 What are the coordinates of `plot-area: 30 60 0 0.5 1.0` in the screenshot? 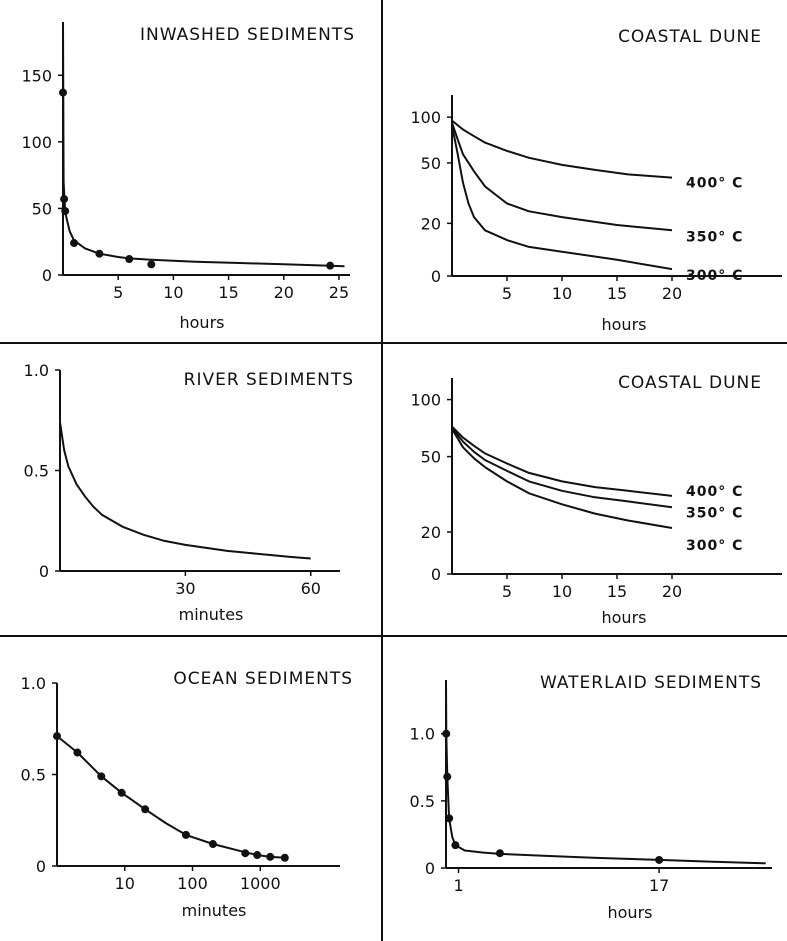 It's located at (182, 479).